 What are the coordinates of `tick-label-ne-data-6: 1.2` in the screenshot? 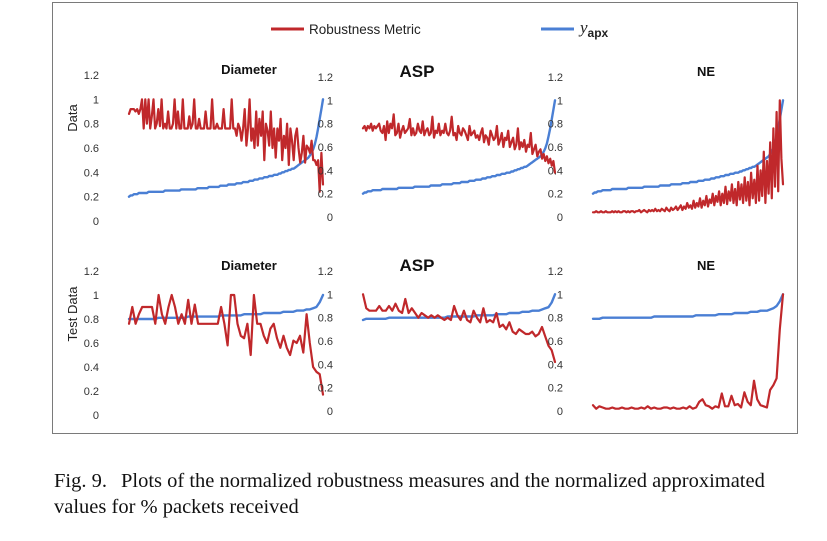 It's located at (555, 78).